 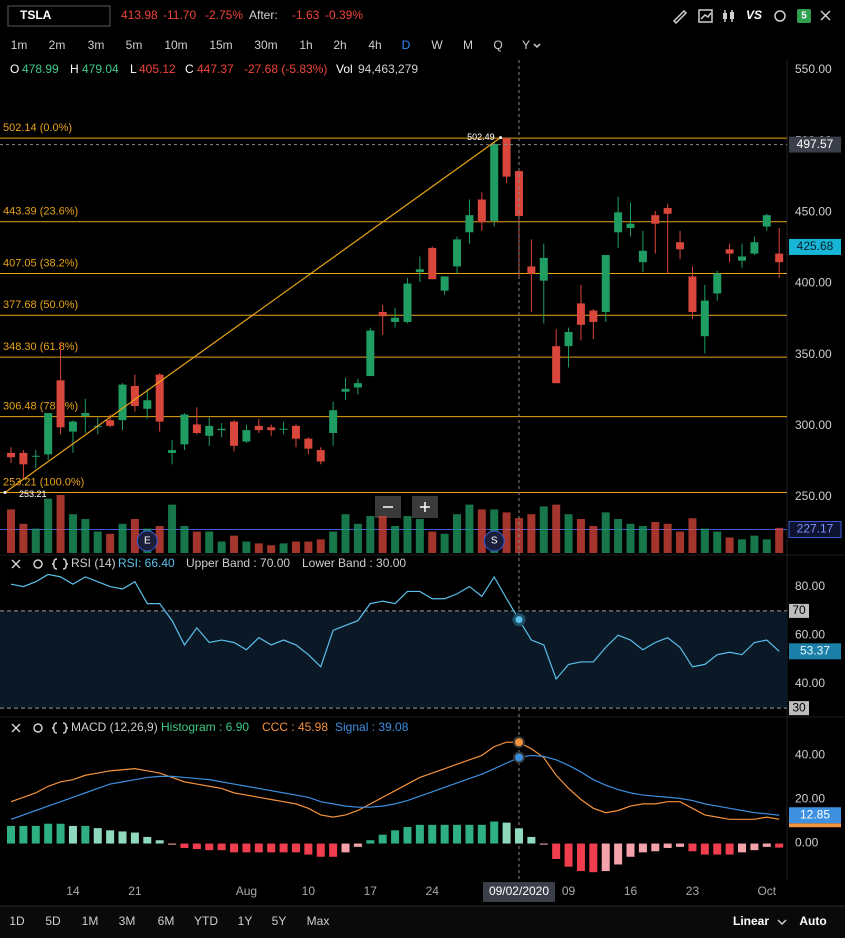 What do you see at coordinates (206, 921) in the screenshot?
I see `range-button: YTD` at bounding box center [206, 921].